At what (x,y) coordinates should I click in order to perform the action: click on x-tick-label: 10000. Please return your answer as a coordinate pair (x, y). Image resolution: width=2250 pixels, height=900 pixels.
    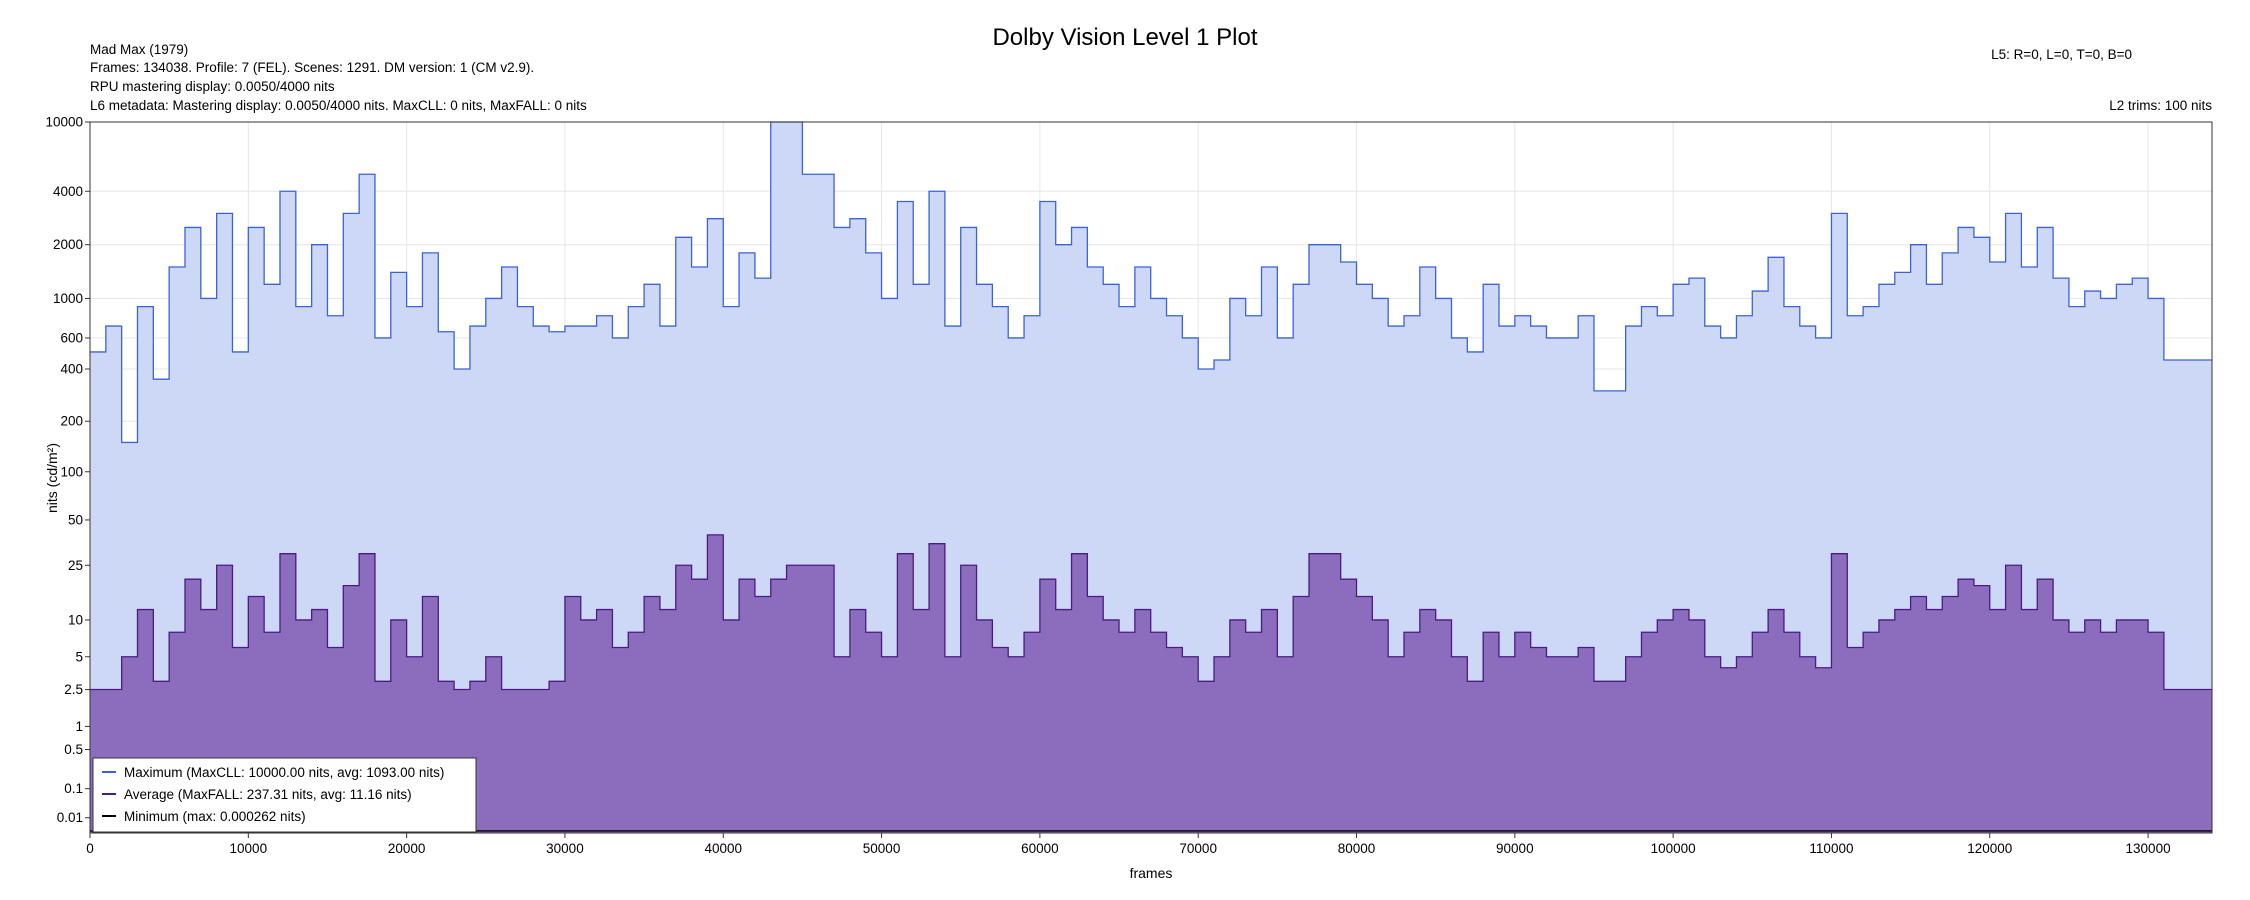
    Looking at the image, I should click on (249, 848).